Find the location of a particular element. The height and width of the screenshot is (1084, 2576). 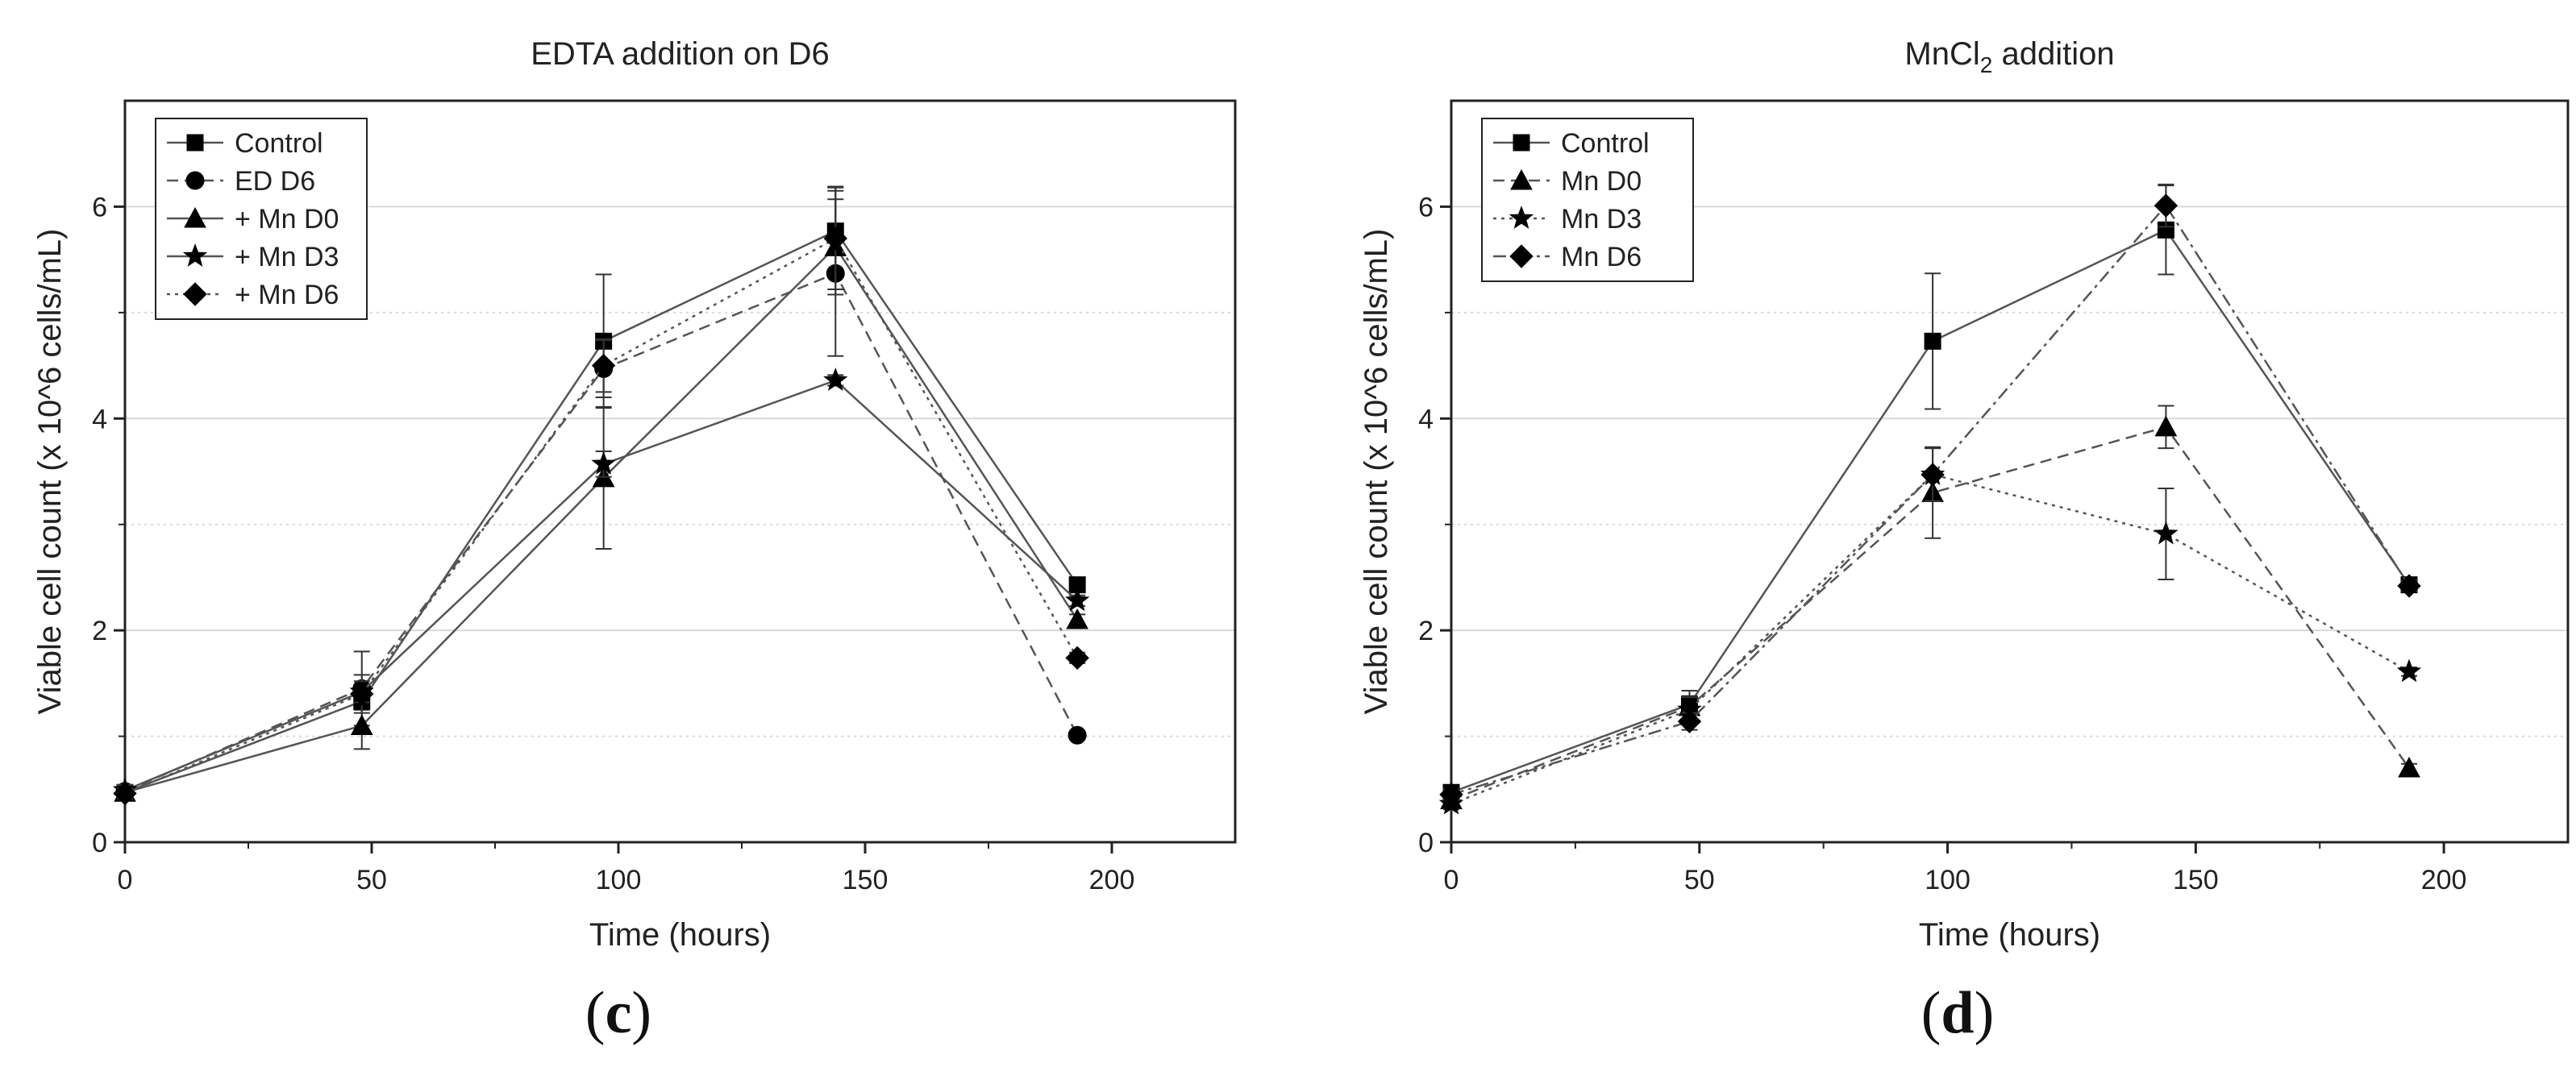

chart-title: EDTA addition on D6 is located at coordinates (681, 54).